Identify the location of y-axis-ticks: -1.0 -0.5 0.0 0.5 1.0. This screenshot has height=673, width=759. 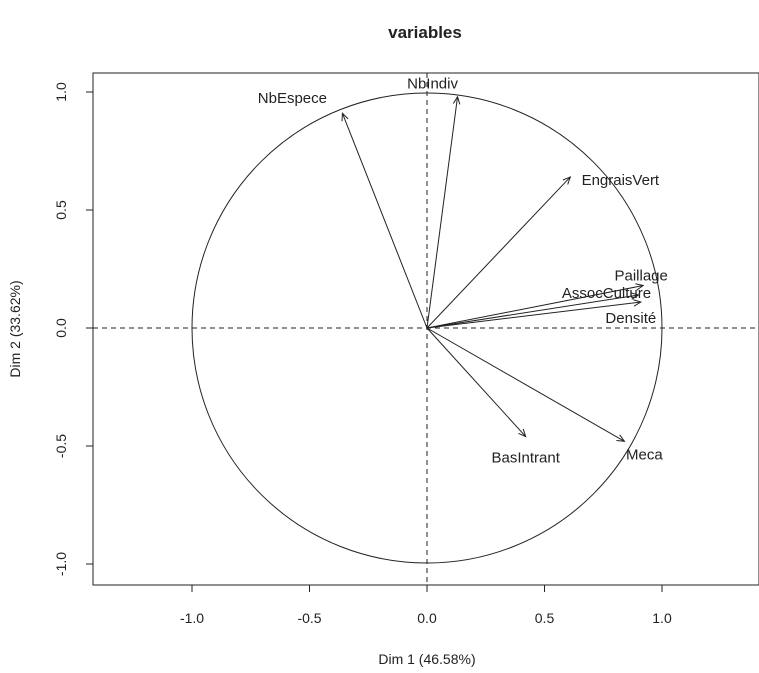
(73, 329).